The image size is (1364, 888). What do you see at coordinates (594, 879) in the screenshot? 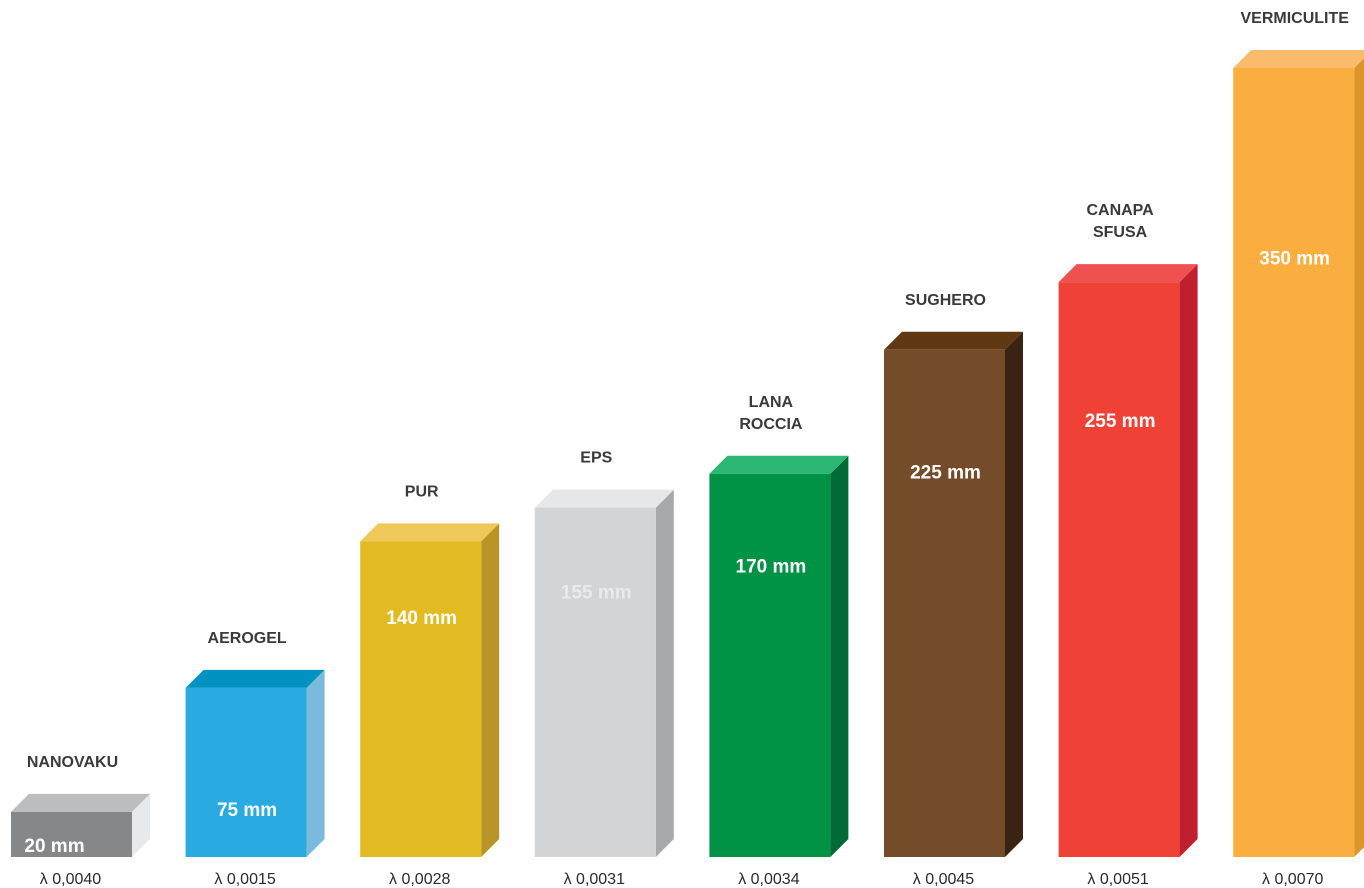
I see `lambda-label: λ 0,0031` at bounding box center [594, 879].